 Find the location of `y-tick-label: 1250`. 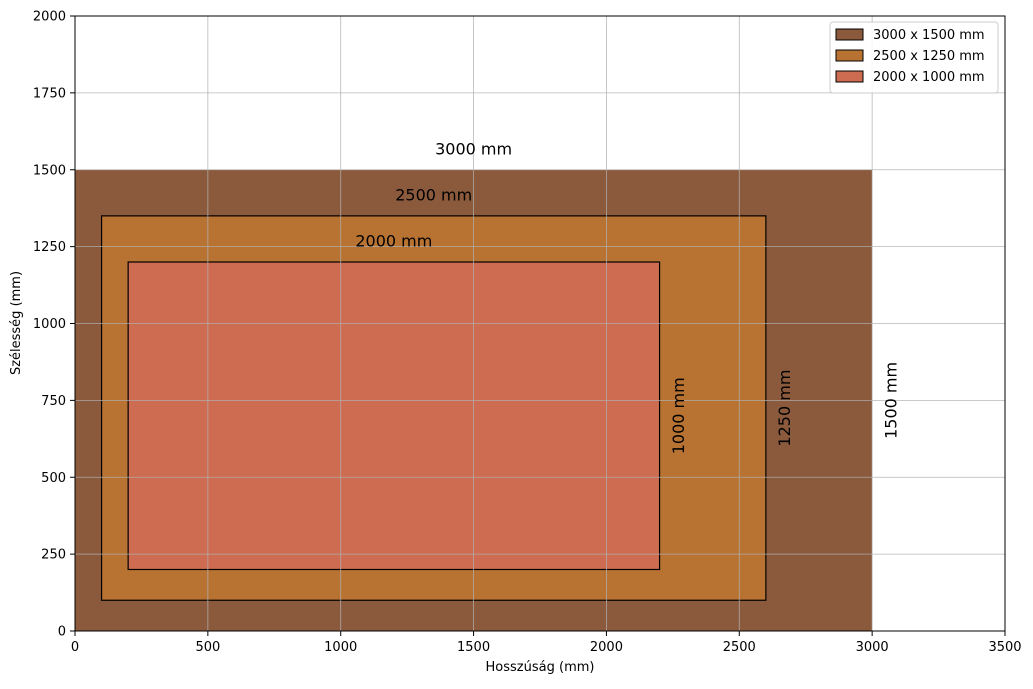

y-tick-label: 1250 is located at coordinates (49, 247).